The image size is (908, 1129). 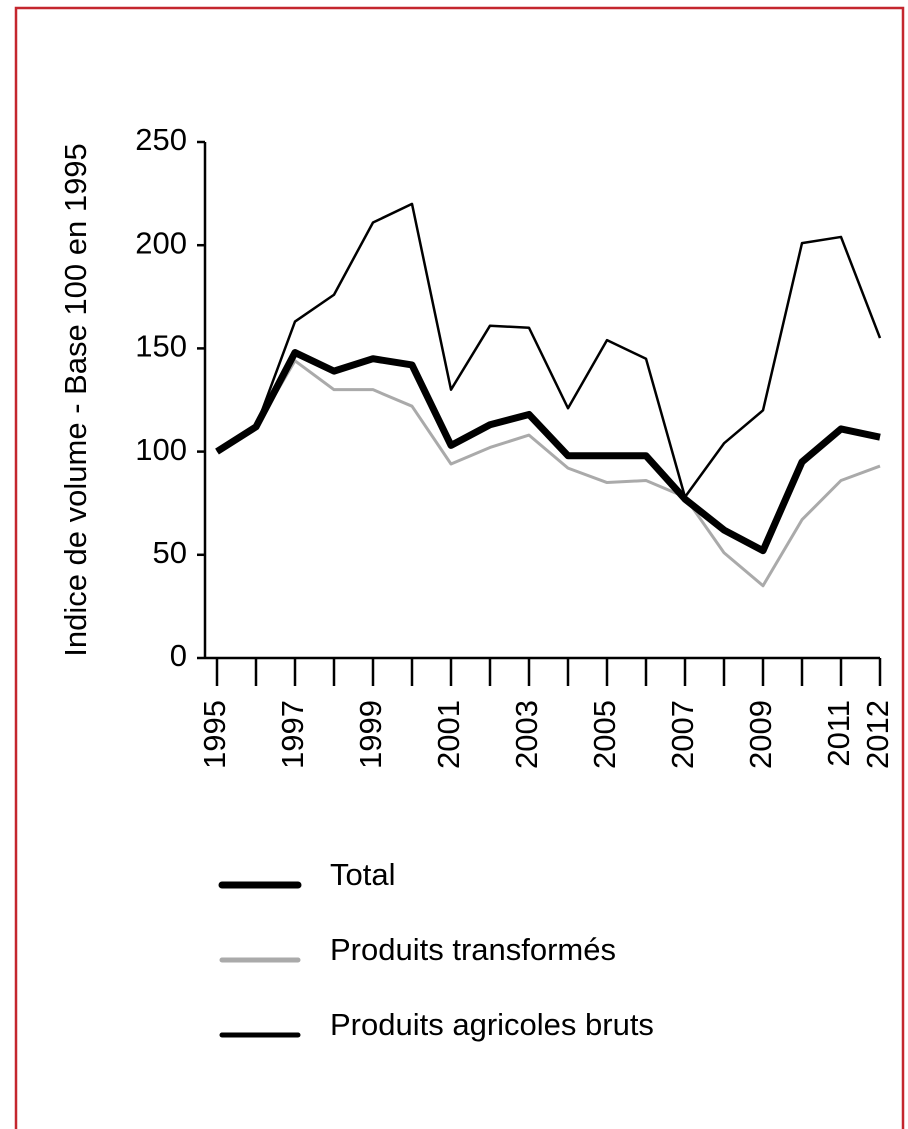 I want to click on y-tick-label: 50, so click(x=170, y=552).